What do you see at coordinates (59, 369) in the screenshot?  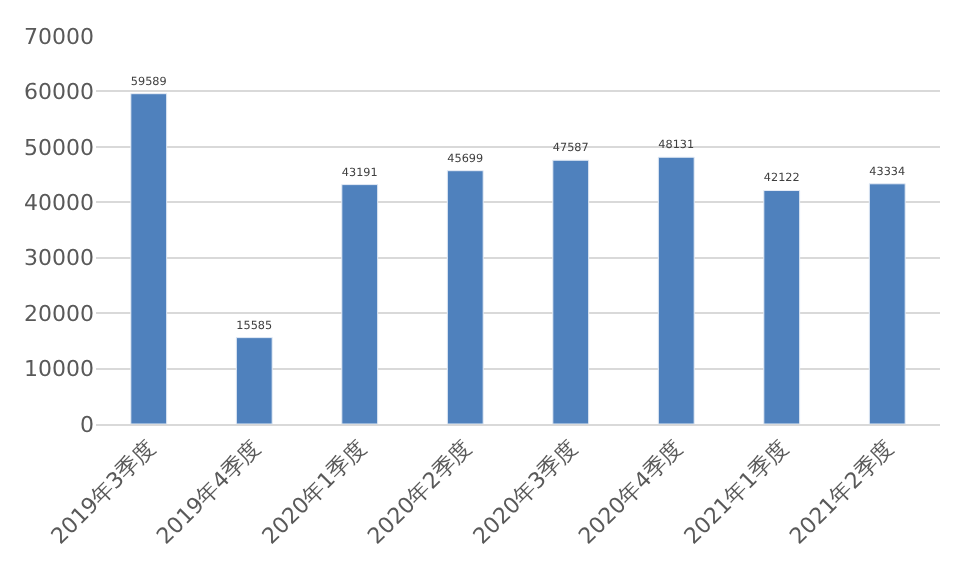 I see `y-tick-label: 10000` at bounding box center [59, 369].